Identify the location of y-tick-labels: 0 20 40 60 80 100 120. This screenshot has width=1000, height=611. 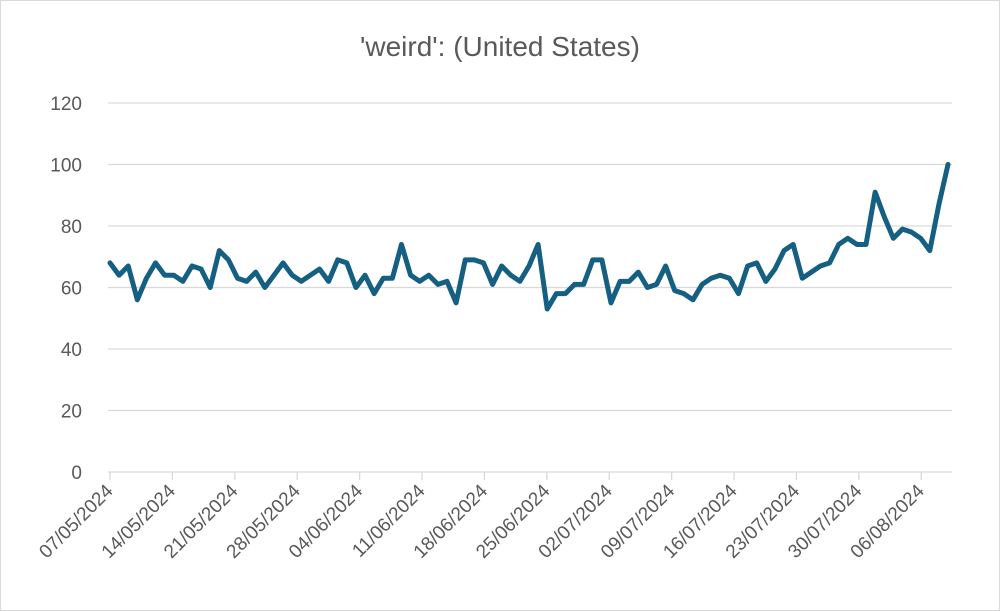
(66, 289).